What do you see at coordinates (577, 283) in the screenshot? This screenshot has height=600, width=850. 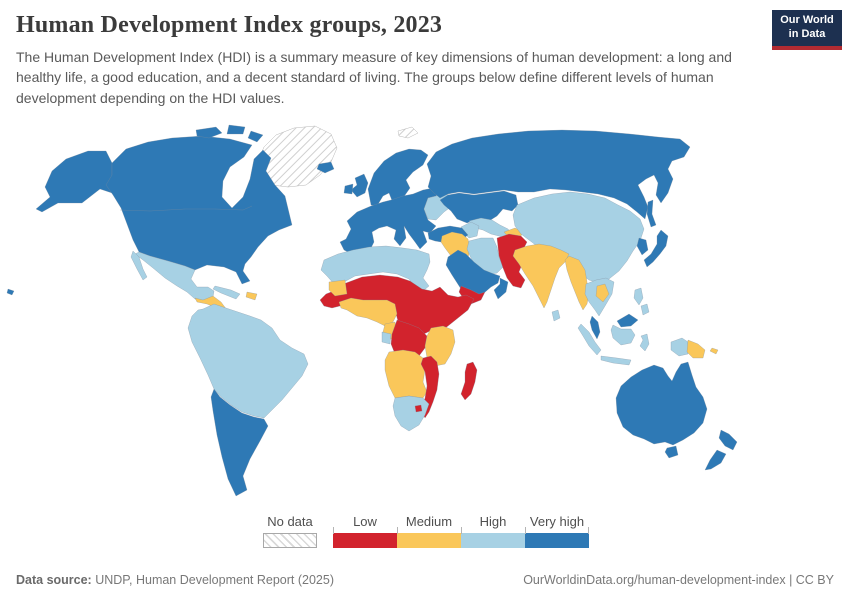 I see `region-myanmar` at bounding box center [577, 283].